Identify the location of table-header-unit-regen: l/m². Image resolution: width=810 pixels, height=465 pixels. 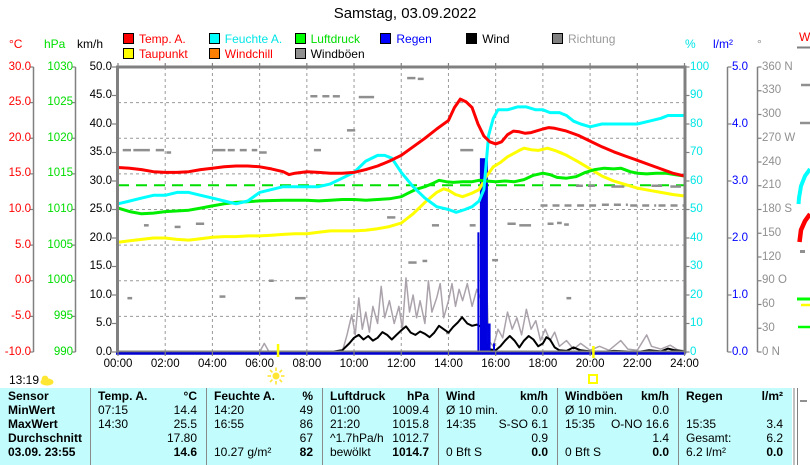
(772, 396).